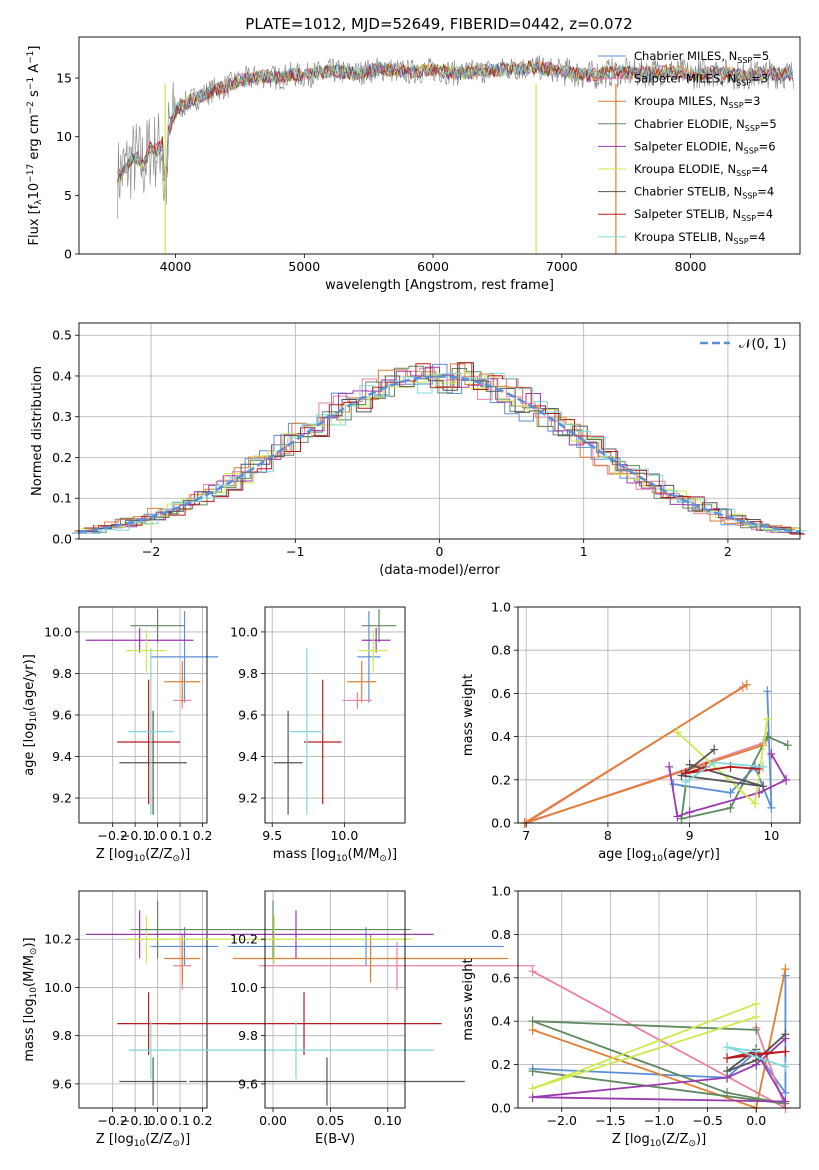  I want to click on x-tick-label: 0.1, so click(180, 1120).